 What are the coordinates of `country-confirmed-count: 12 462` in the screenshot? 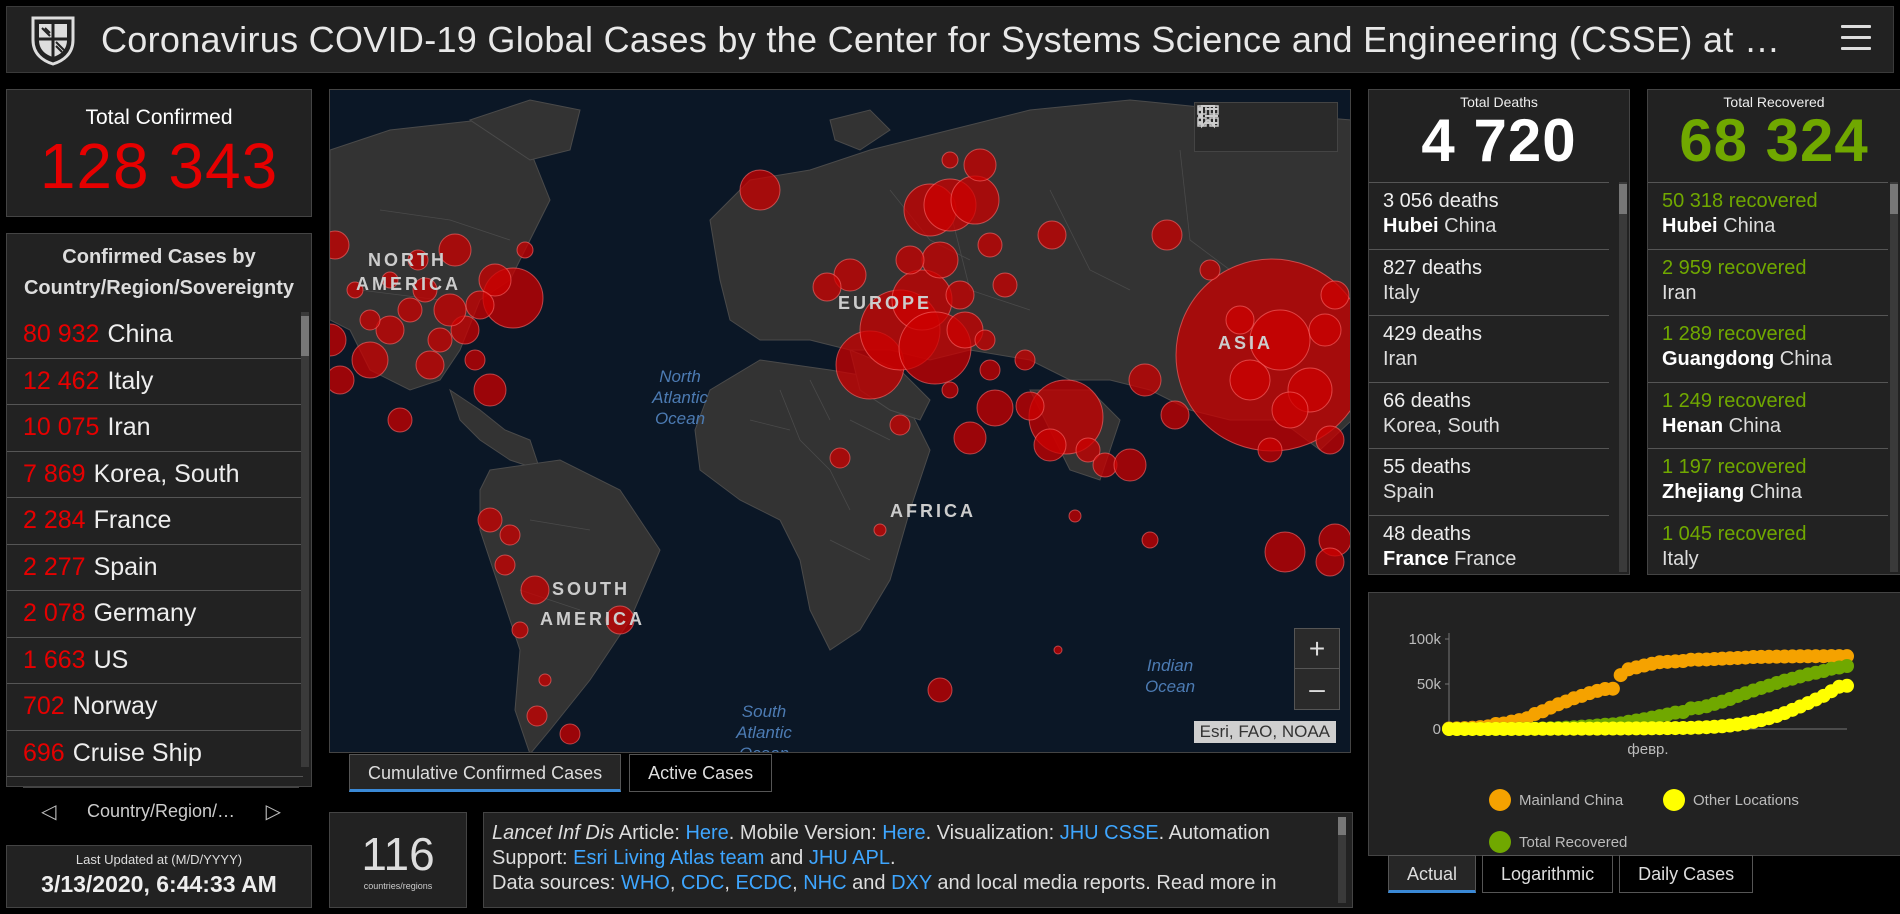 It's located at (61, 380).